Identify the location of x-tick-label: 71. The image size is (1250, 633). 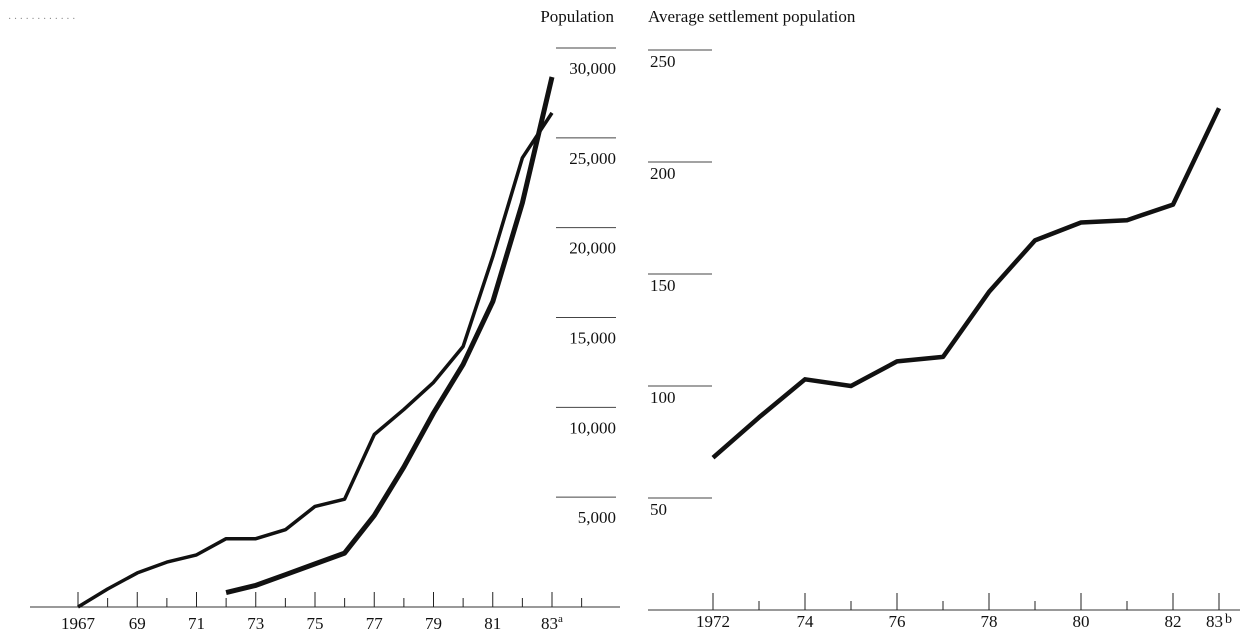
(196, 623).